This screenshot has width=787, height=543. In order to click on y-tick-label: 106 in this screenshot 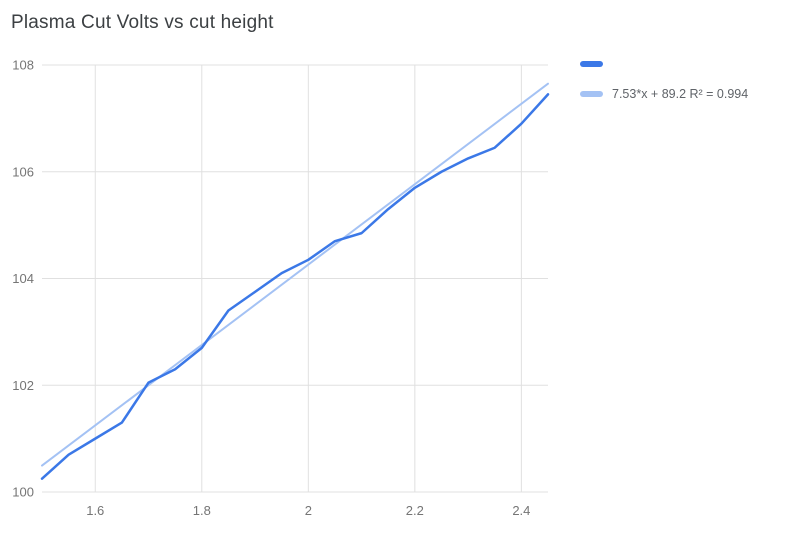, I will do `click(23, 171)`.